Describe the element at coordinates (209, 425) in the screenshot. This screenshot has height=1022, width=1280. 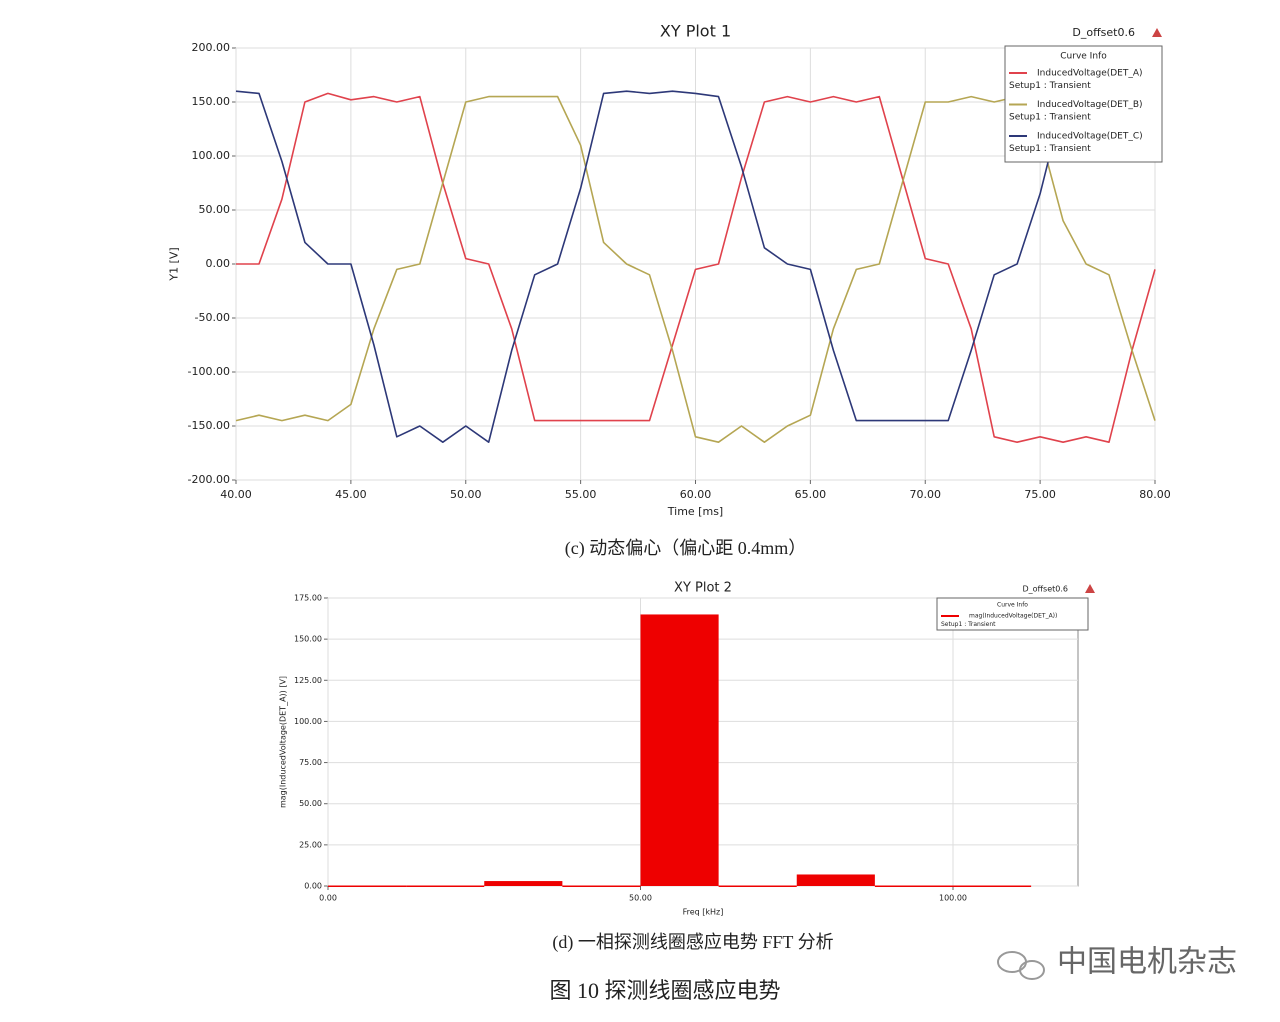
I see `y-tick-label: -150.00` at that location.